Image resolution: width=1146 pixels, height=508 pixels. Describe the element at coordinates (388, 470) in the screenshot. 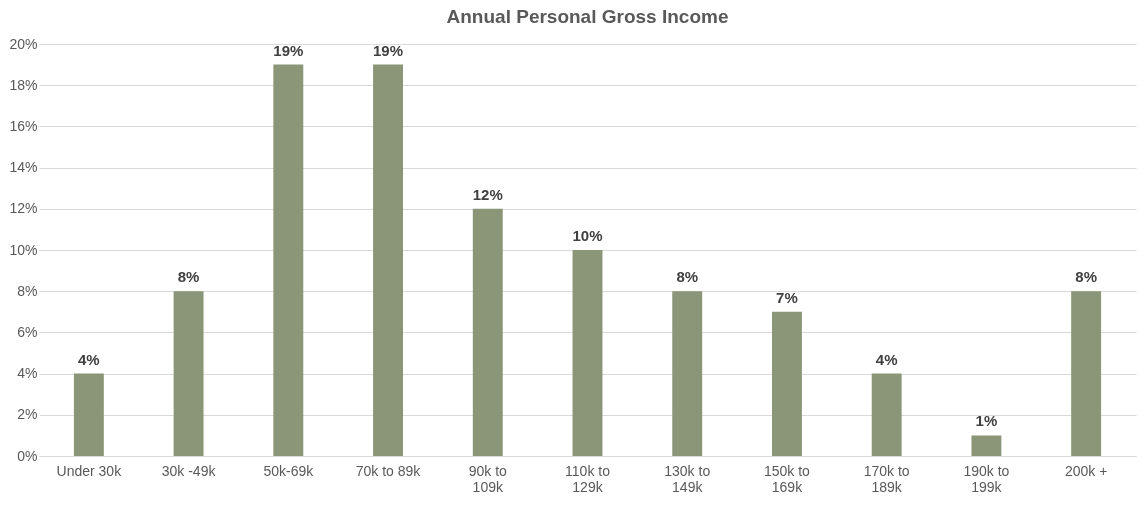

I see `x-tick-label: 70k to 89k` at that location.